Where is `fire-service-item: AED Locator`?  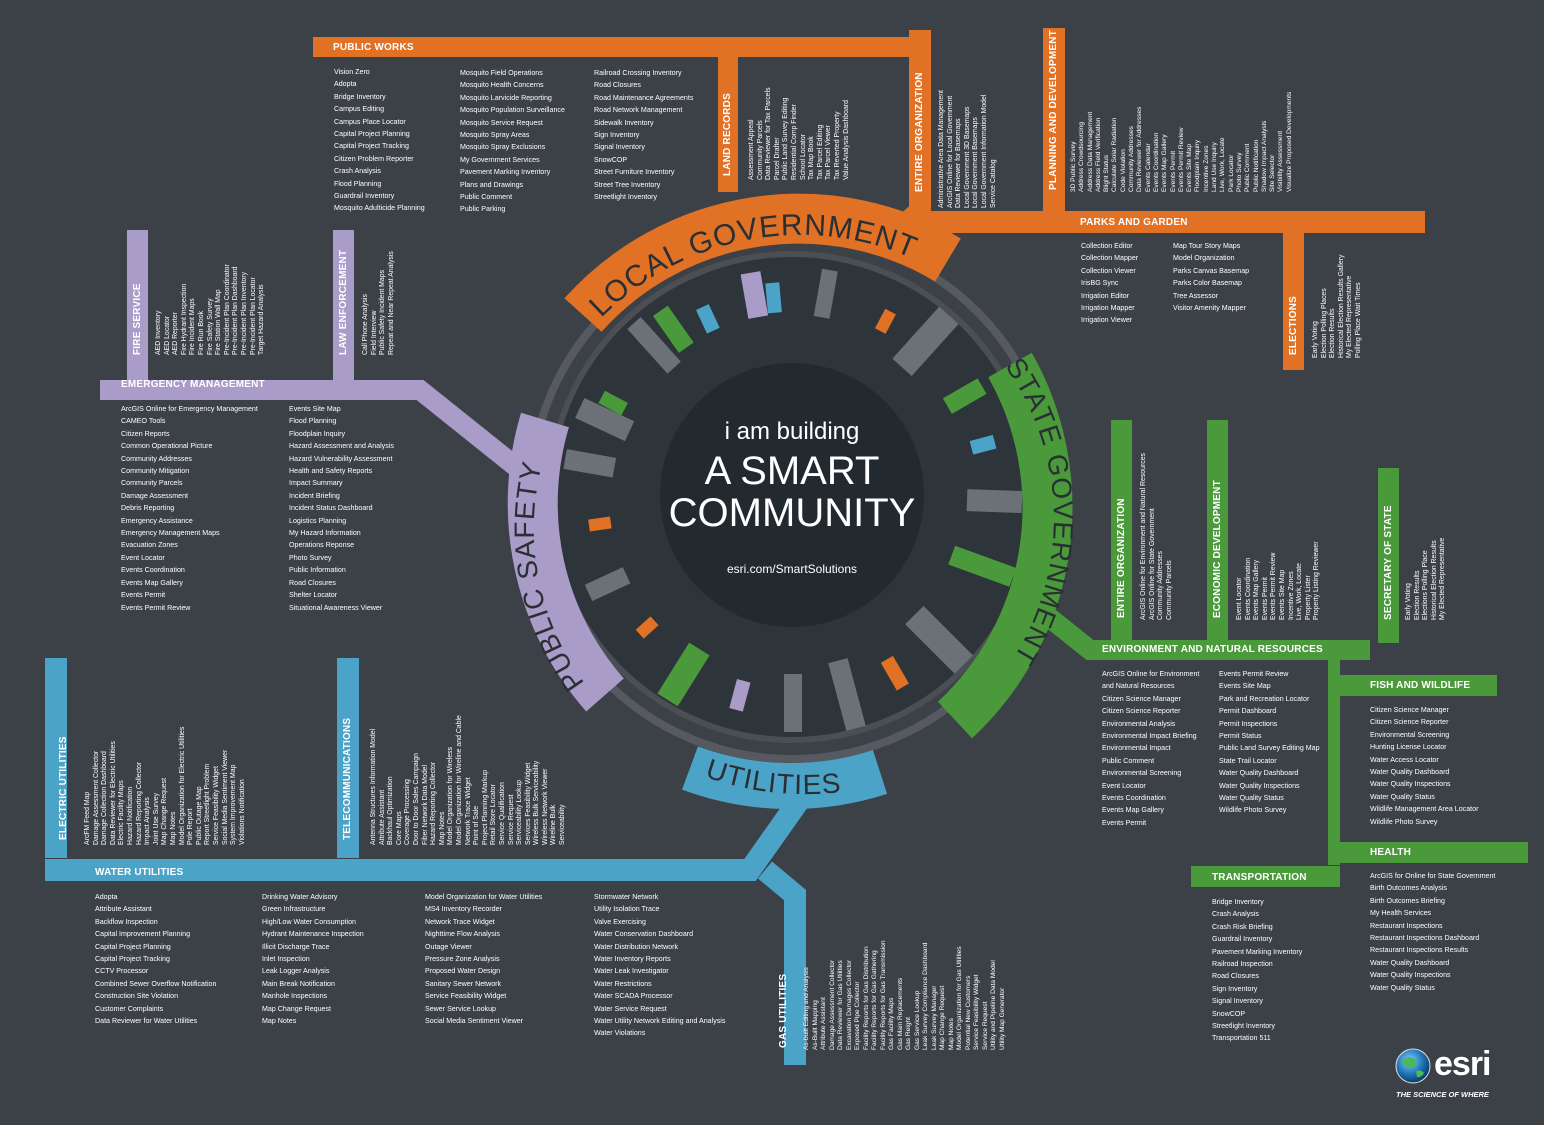 fire-service-item: AED Locator is located at coordinates (167, 335).